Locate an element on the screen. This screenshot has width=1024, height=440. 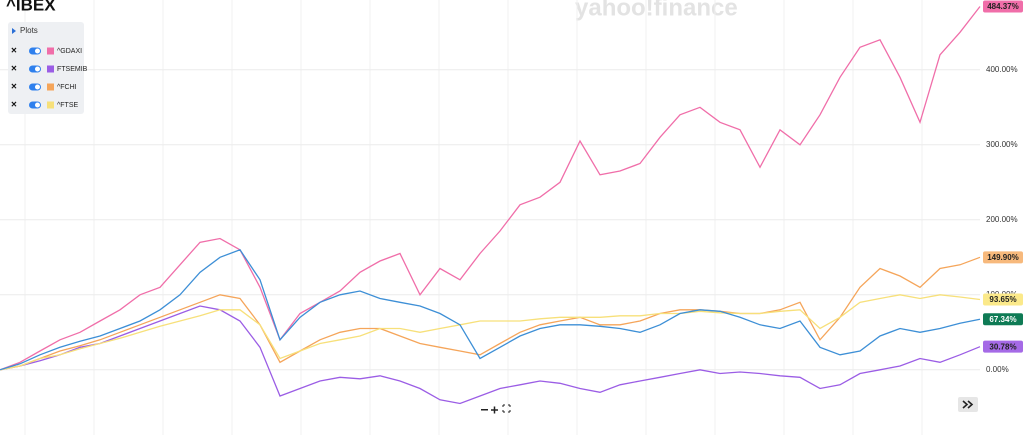
legend-label: FTSEMIB is located at coordinates (72, 69).